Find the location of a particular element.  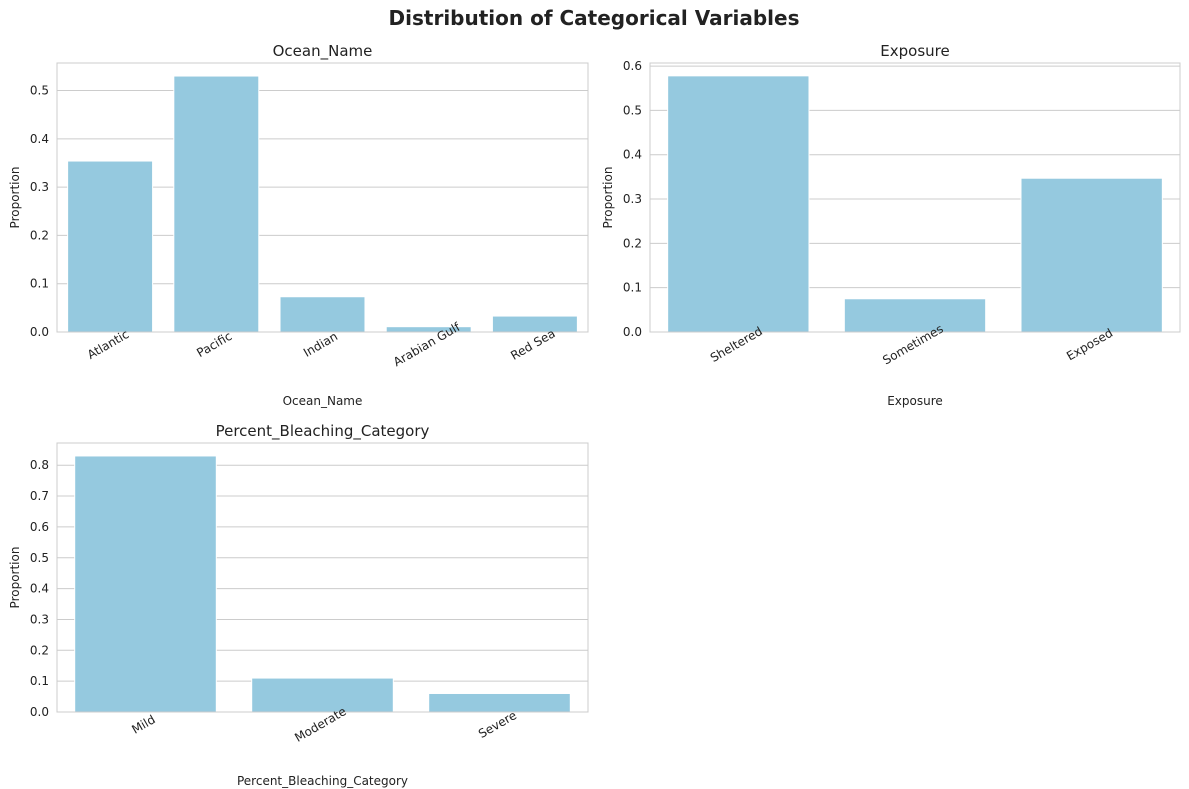

y-tick-label: 0.8 is located at coordinates (39, 465).